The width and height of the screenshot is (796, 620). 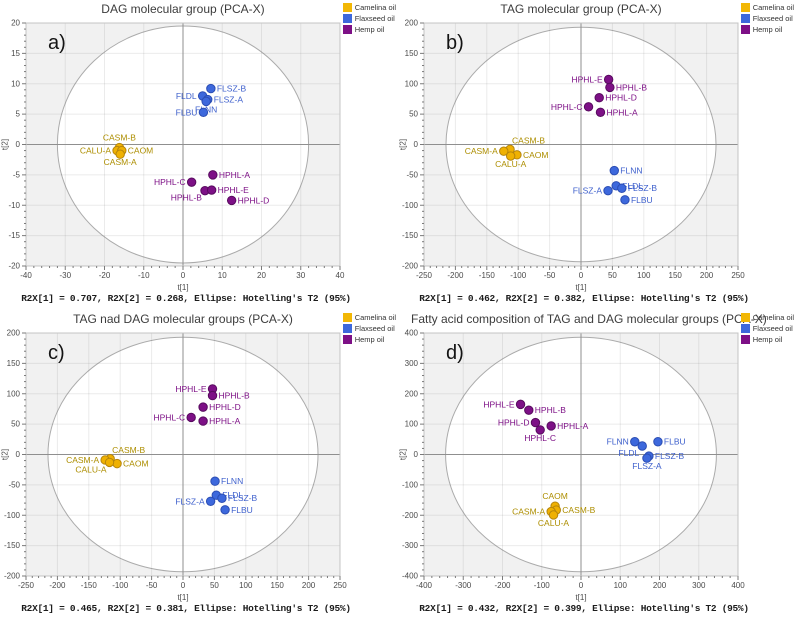 What do you see at coordinates (413, 114) in the screenshot?
I see `y-tick-label: 50` at bounding box center [413, 114].